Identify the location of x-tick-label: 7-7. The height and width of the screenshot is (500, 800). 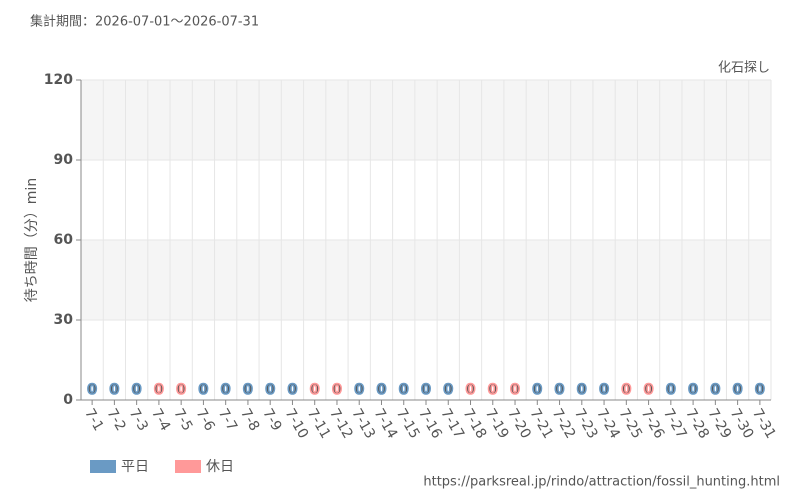
(227, 420).